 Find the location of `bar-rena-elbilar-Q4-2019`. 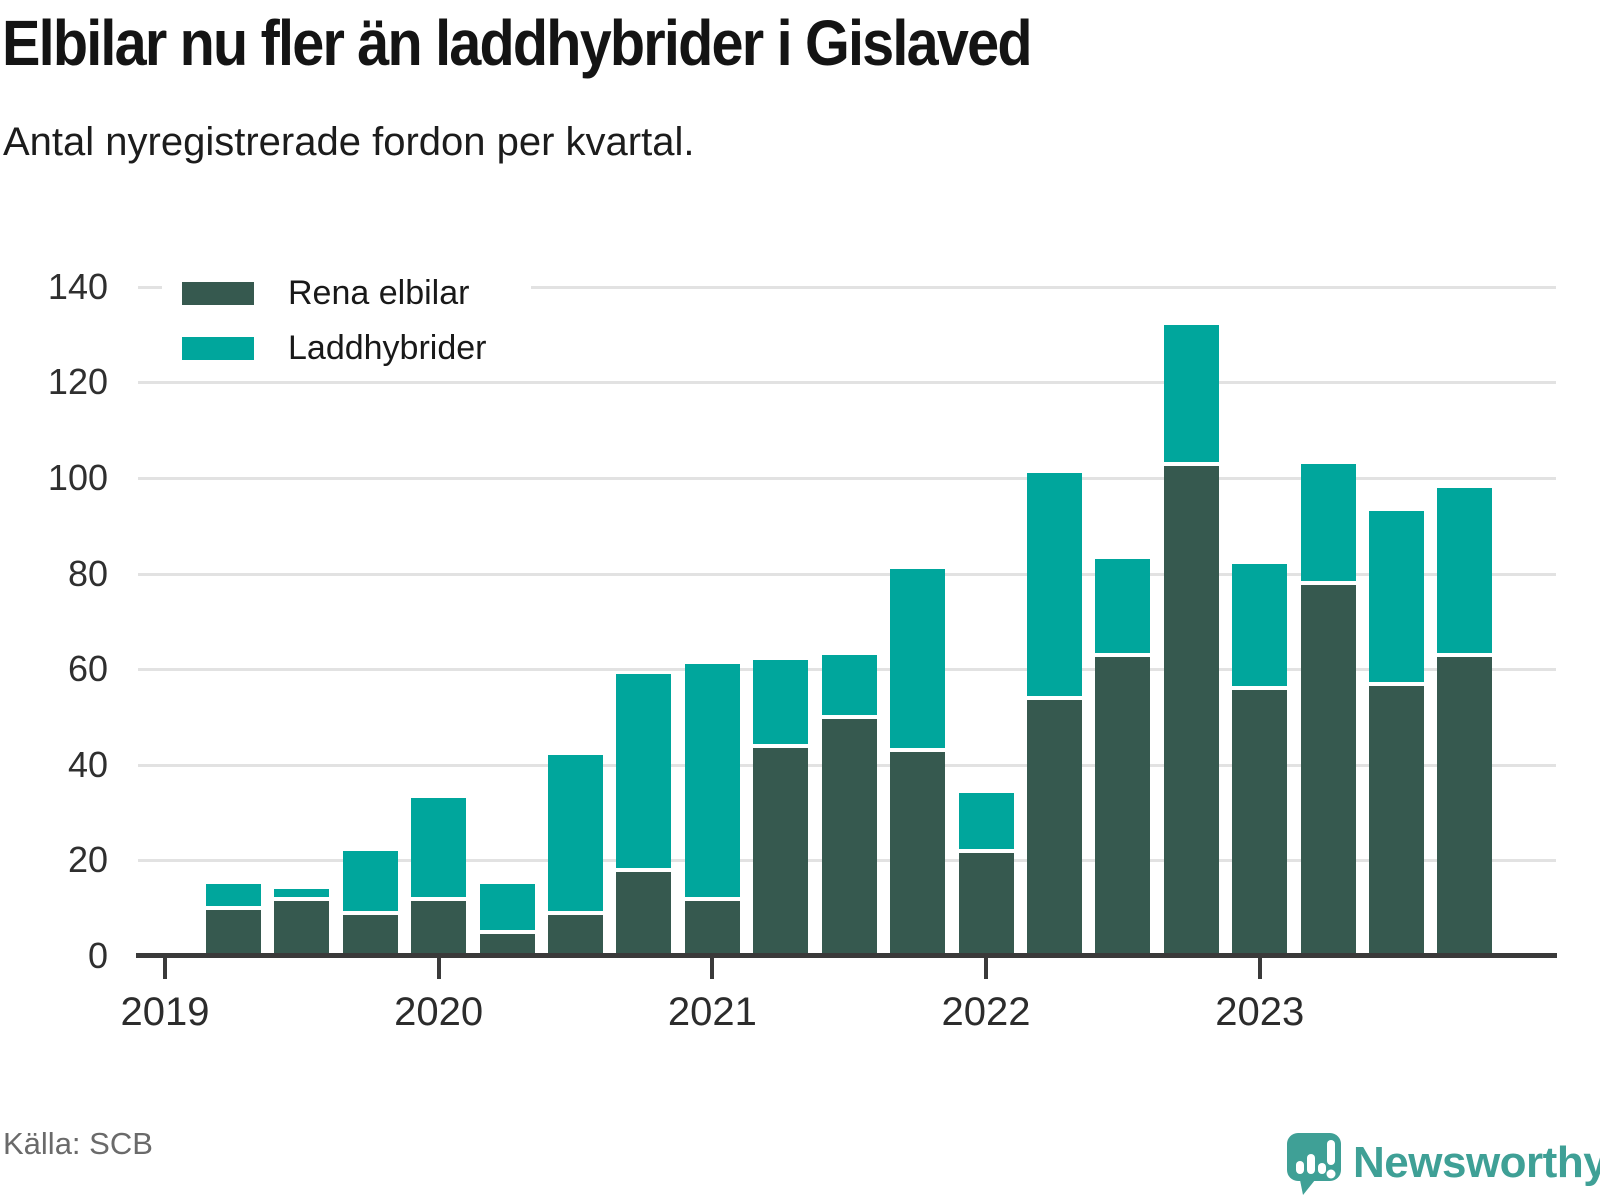

bar-rena-elbilar-Q4-2019 is located at coordinates (370, 935).